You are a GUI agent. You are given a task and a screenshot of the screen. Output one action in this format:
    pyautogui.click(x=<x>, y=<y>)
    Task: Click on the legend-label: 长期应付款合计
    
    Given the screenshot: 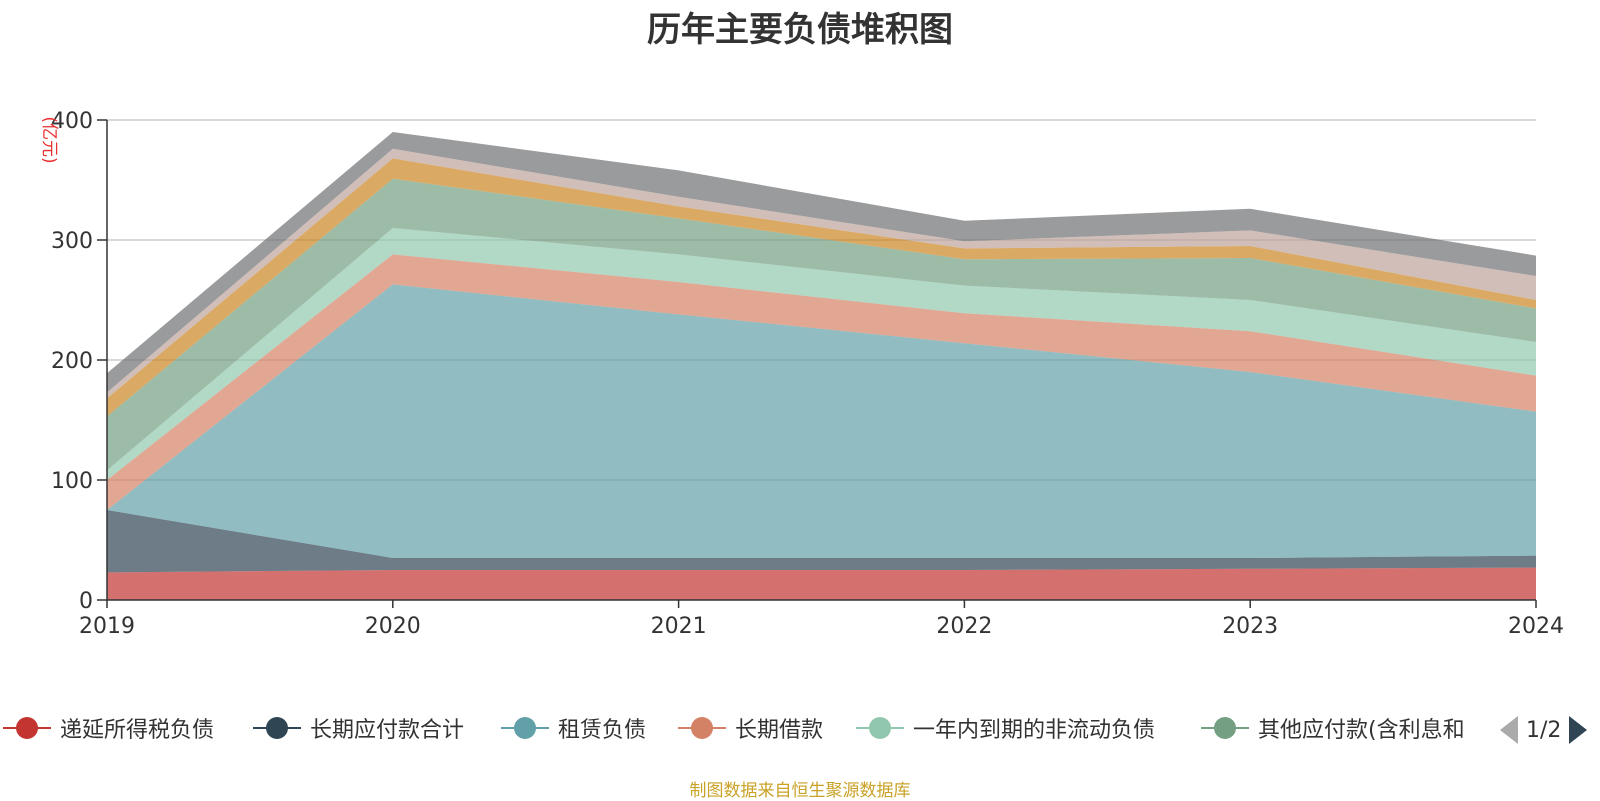 What is the action you would take?
    pyautogui.click(x=387, y=730)
    